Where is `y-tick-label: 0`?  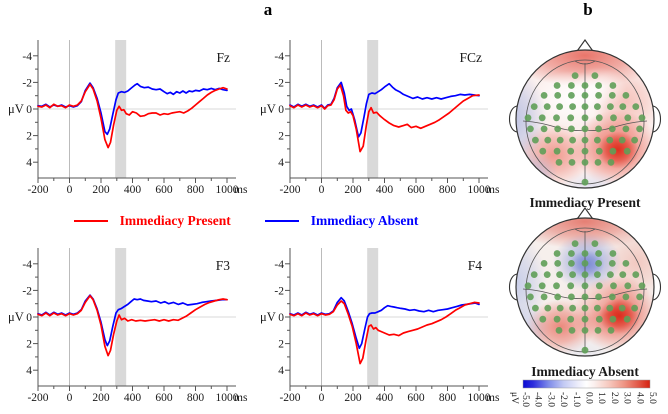
y-tick-label: 0 is located at coordinates (29, 318).